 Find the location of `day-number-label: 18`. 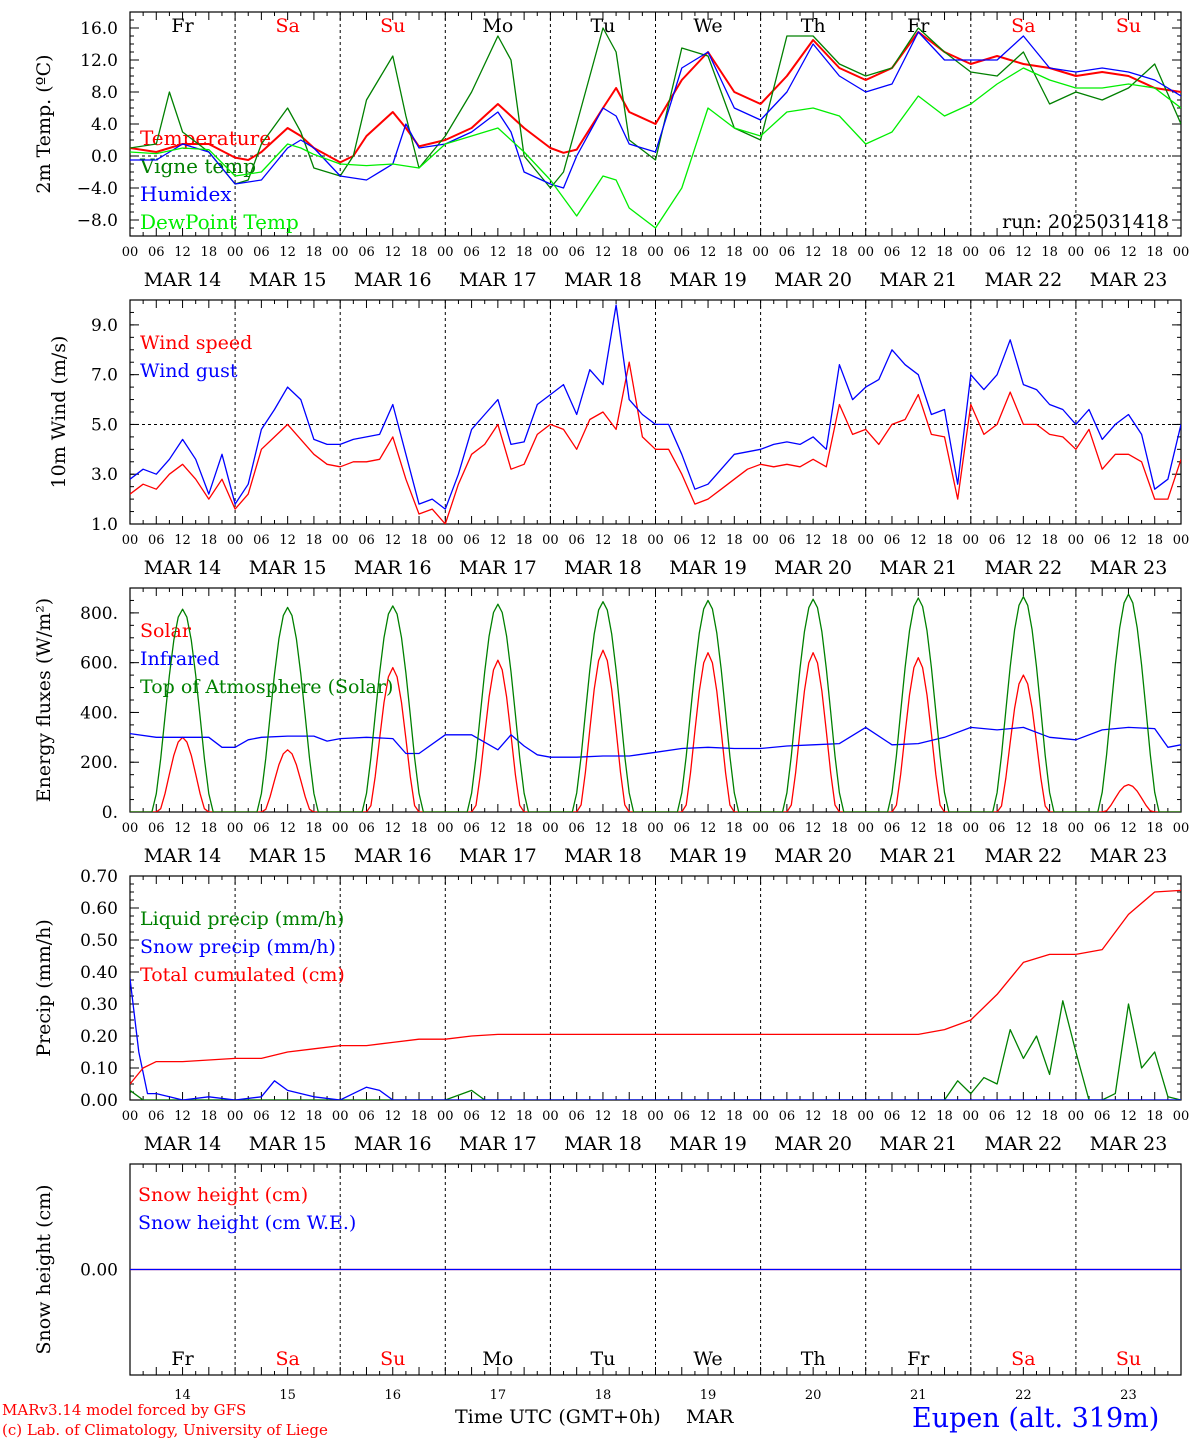

day-number-label: 18 is located at coordinates (603, 1395).